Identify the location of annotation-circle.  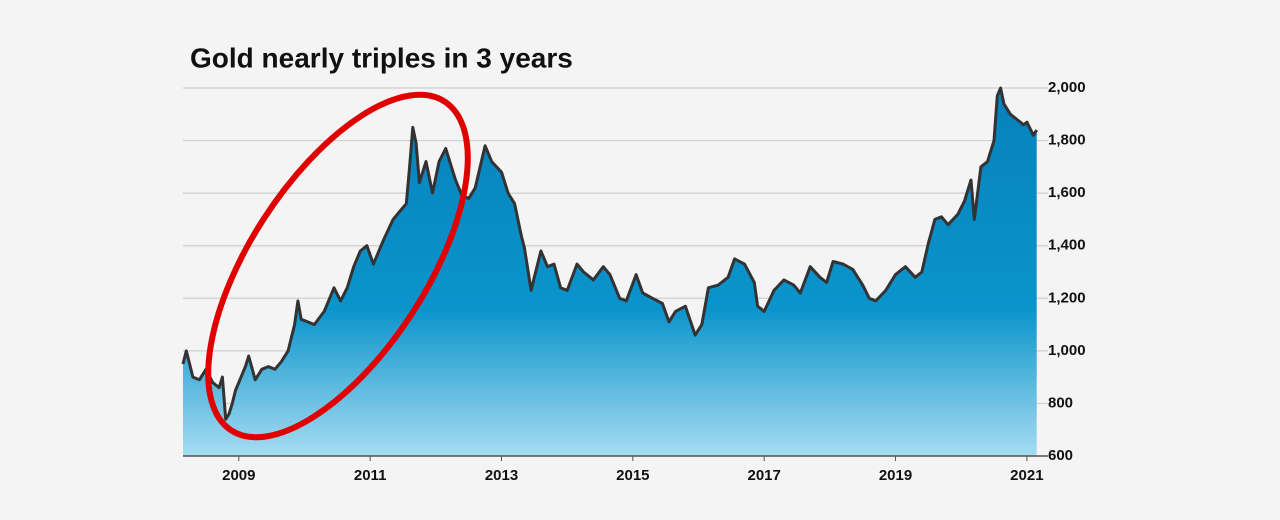
(338, 266).